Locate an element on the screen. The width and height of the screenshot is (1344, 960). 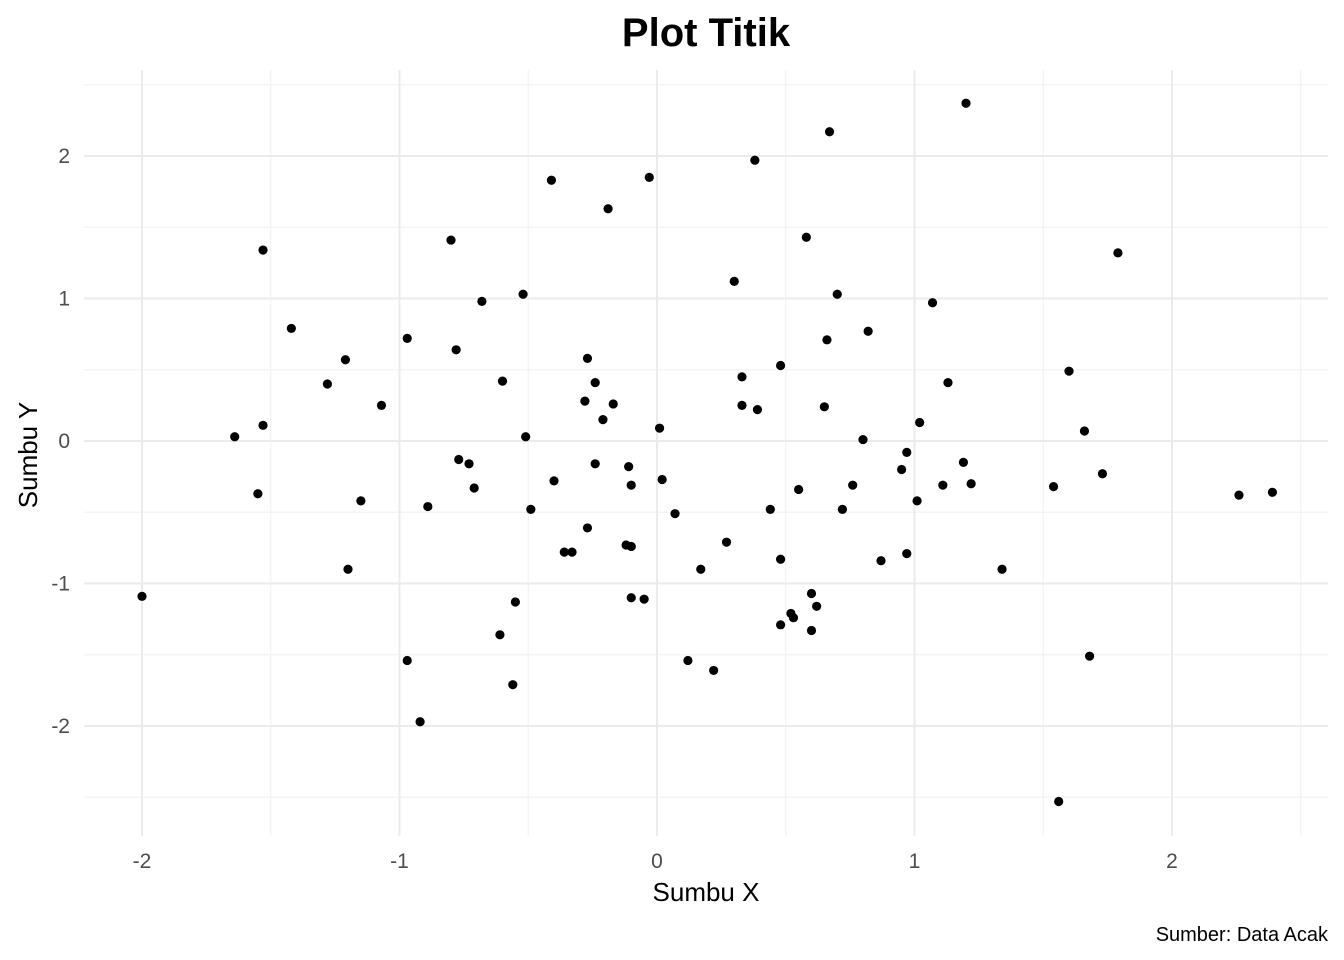
y-axis-tick-labels: -2 -1 0 1 2 is located at coordinates (60, 441).